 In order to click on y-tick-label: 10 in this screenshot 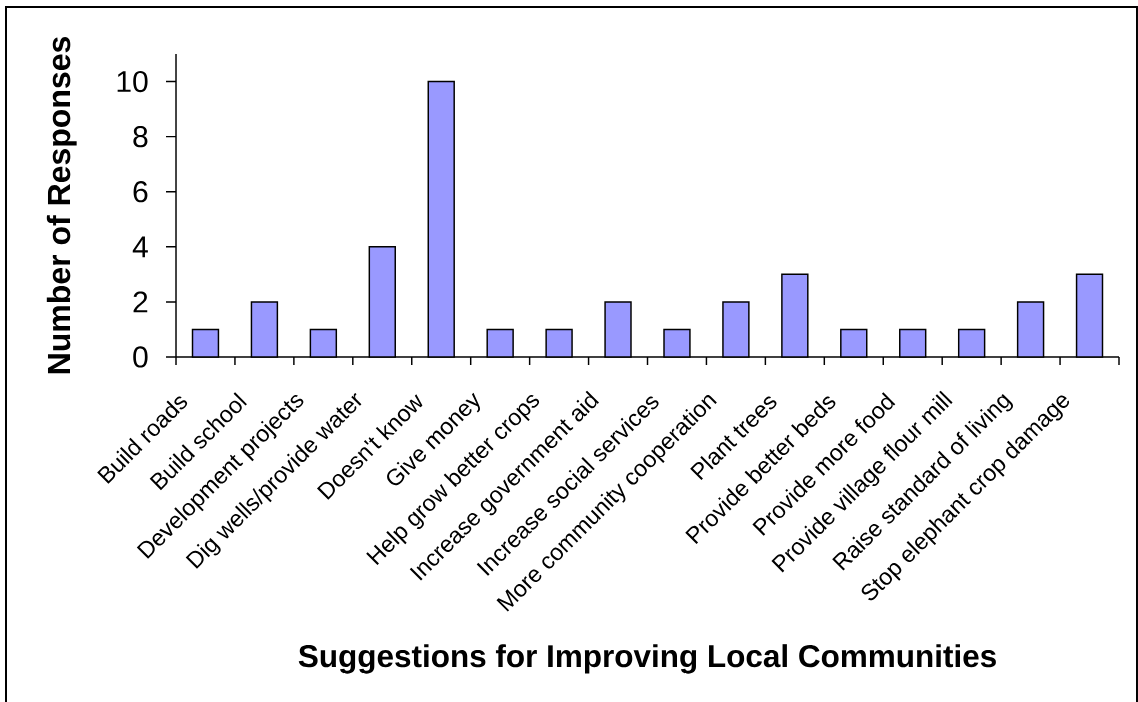, I will do `click(132, 81)`.